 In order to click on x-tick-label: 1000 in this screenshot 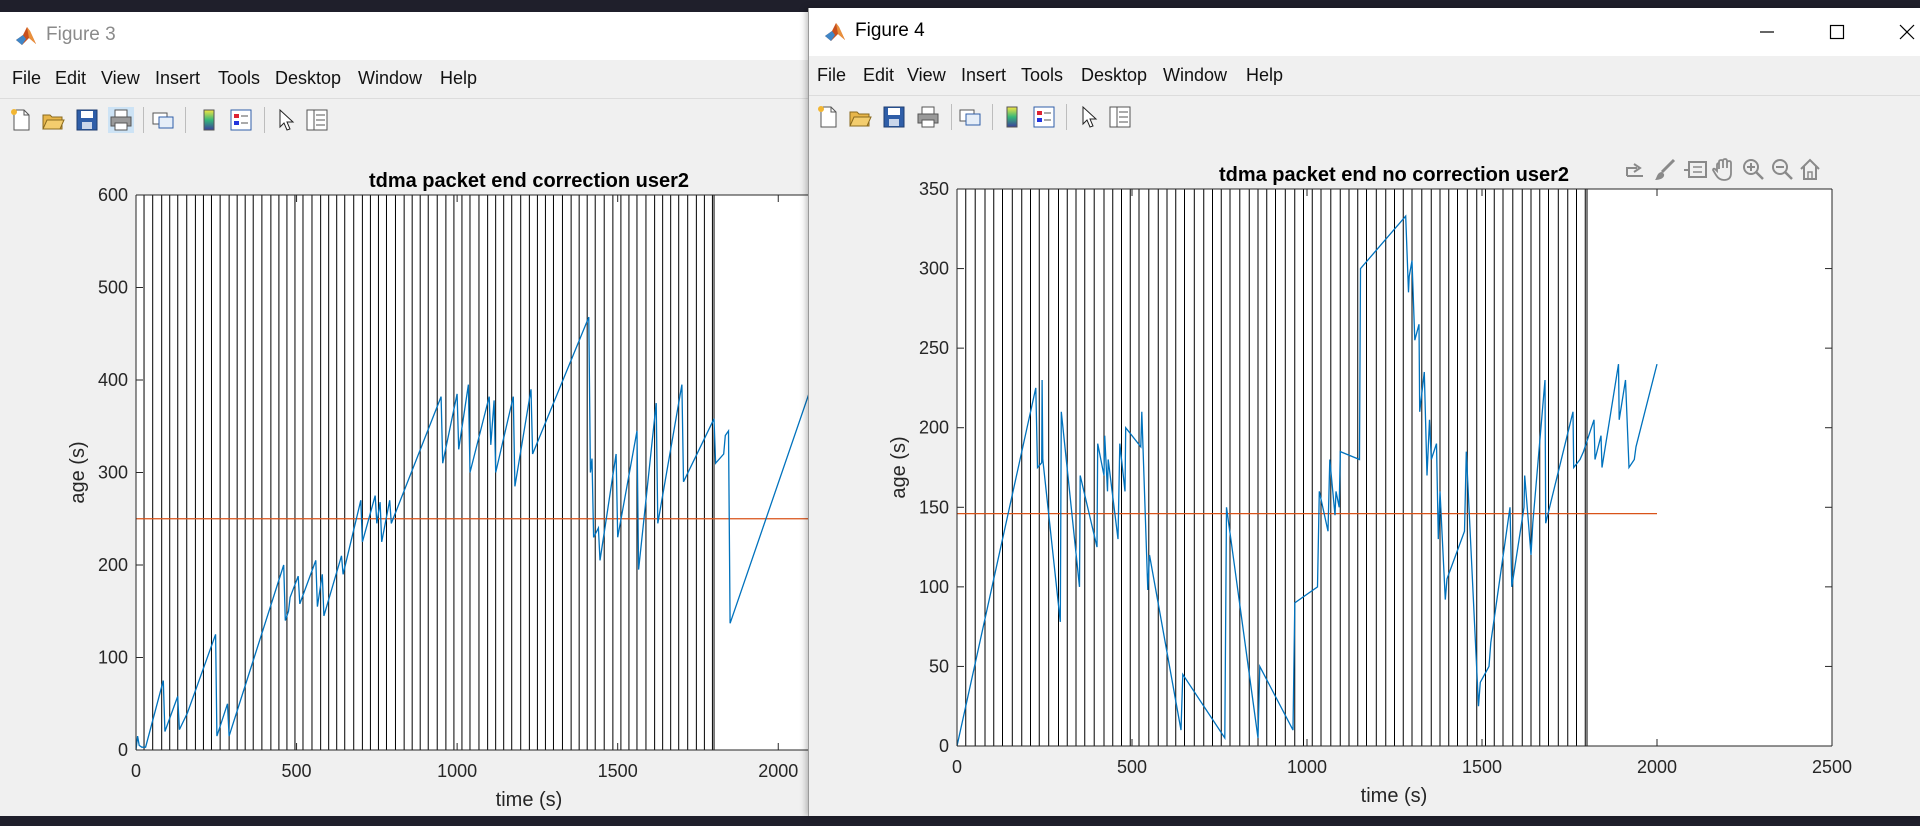, I will do `click(1307, 767)`.